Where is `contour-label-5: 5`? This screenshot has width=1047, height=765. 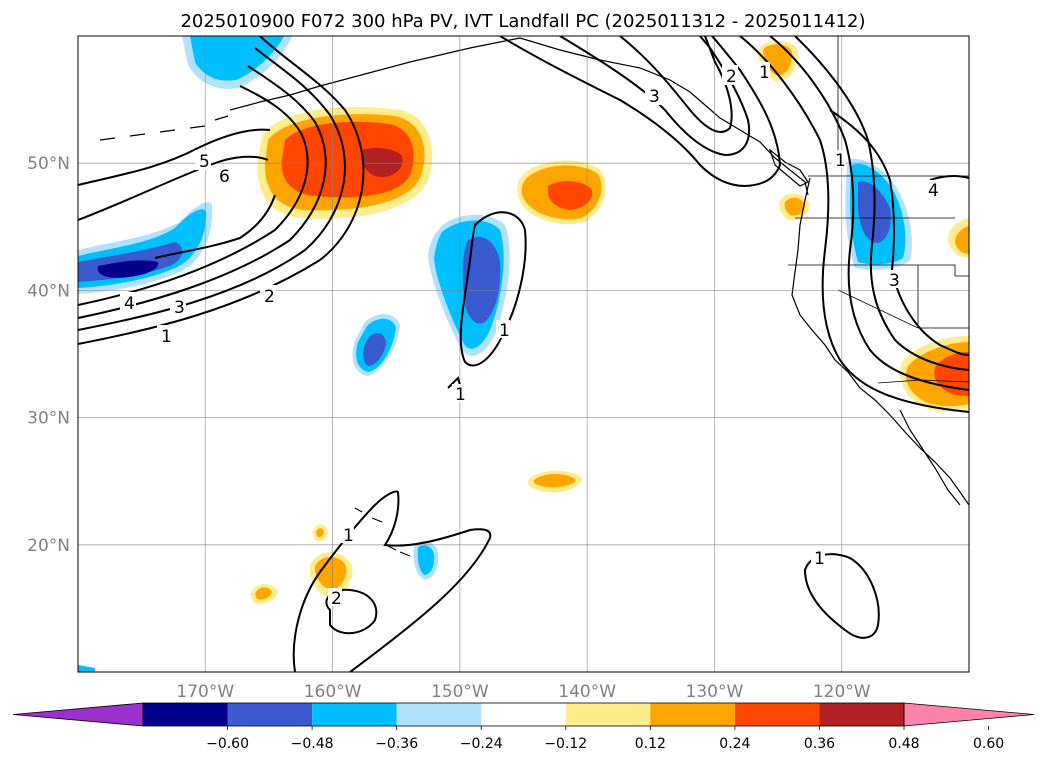
contour-label-5: 5 is located at coordinates (204, 162).